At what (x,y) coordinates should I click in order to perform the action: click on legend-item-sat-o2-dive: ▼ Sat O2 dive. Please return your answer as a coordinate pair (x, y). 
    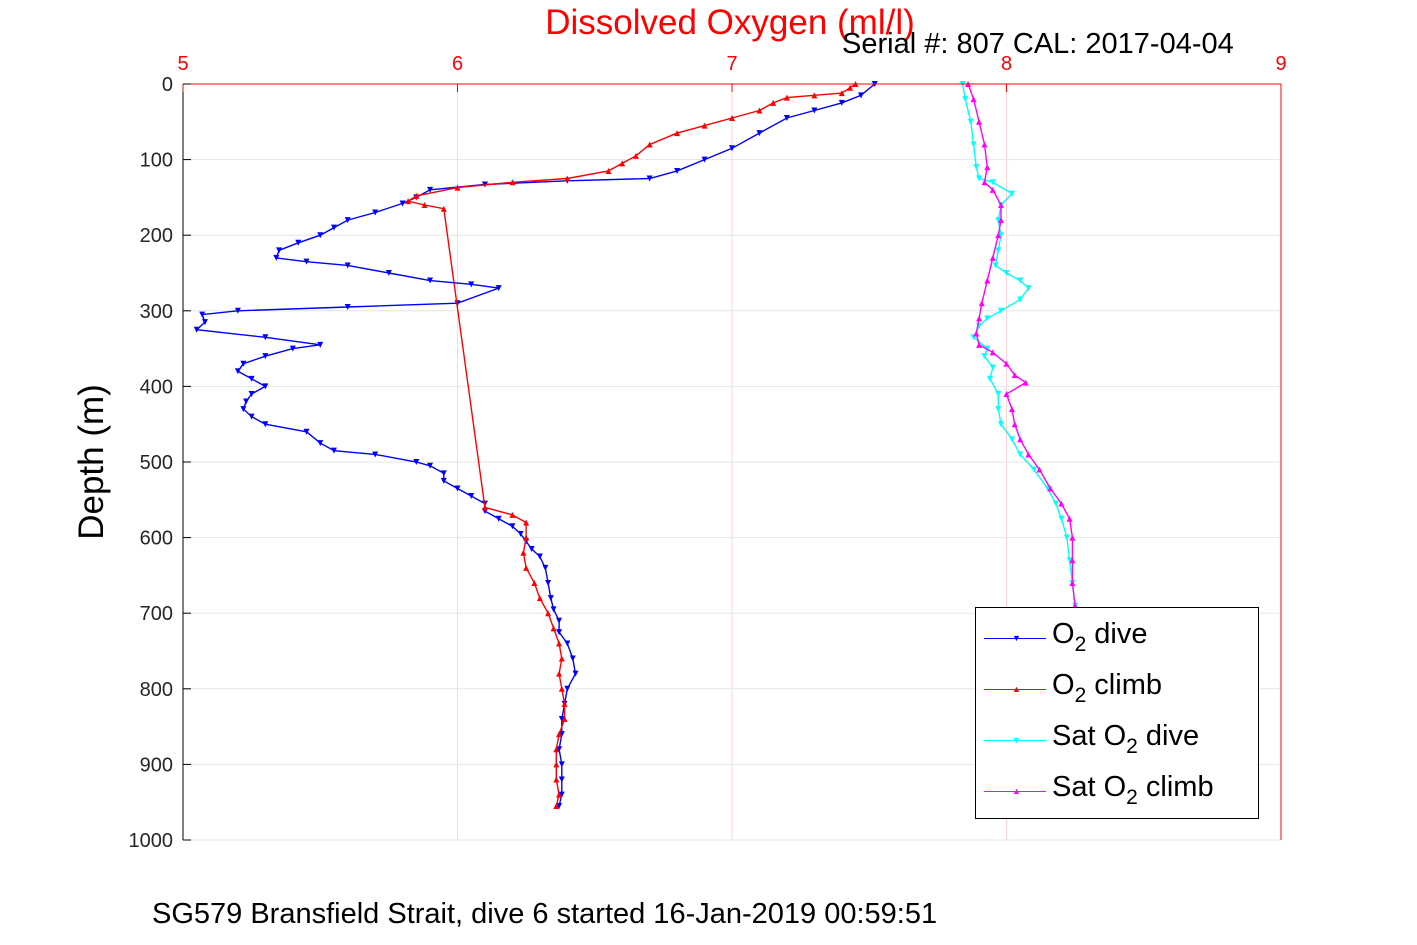
    Looking at the image, I should click on (1119, 739).